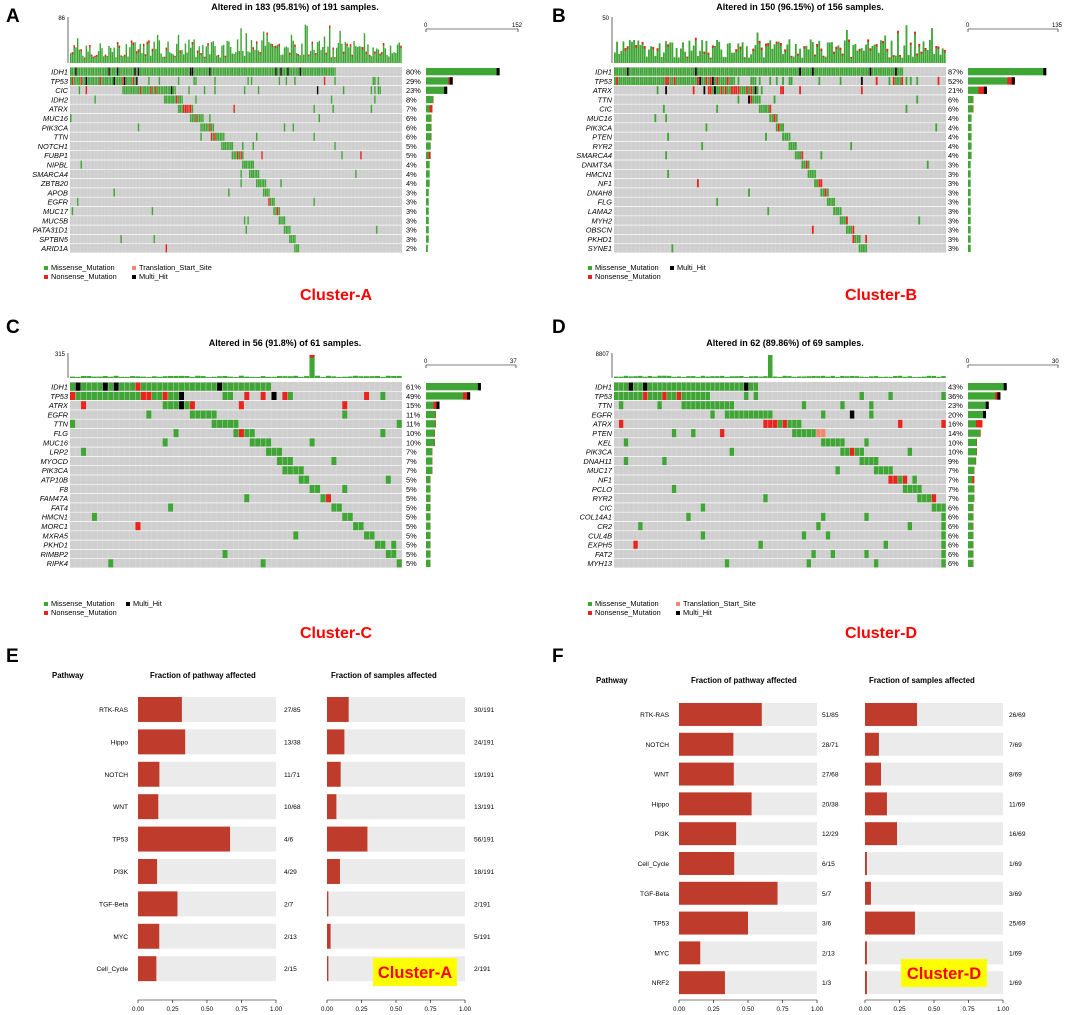 This screenshot has width=1065, height=1015. I want to click on pathway-name: TP53, so click(120, 840).